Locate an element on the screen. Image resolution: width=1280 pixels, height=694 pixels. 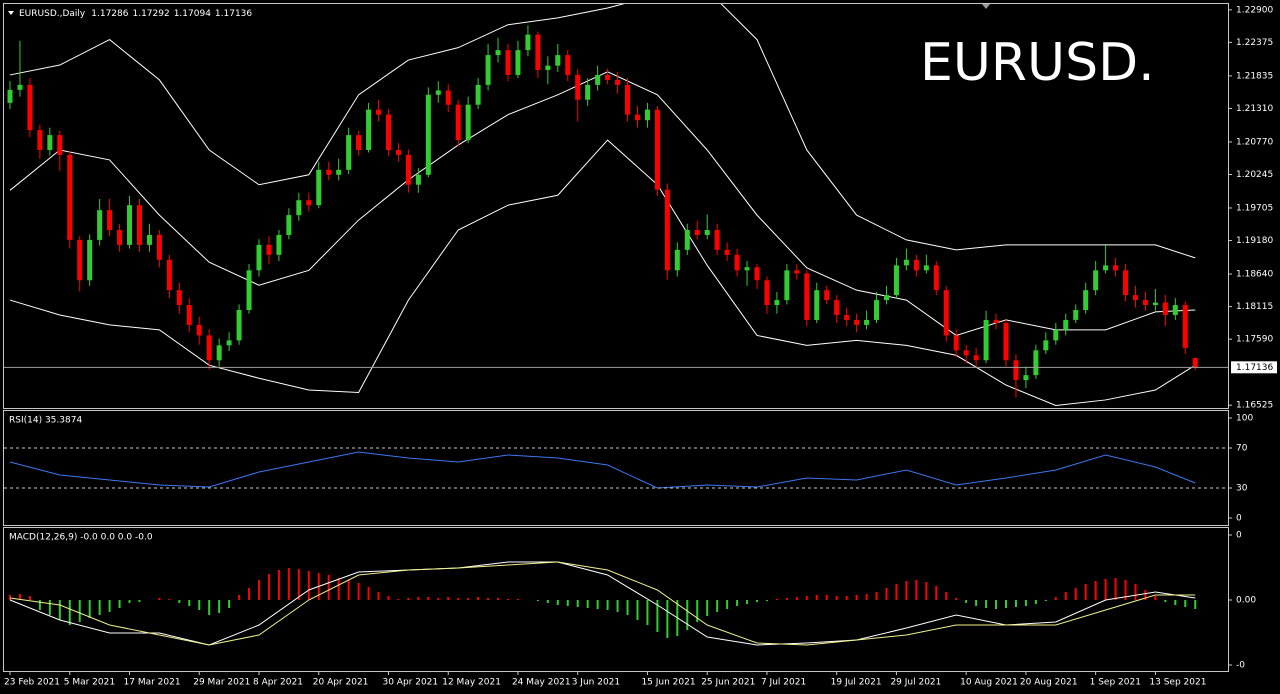
x-tick-label: 25 Jun 2021 is located at coordinates (728, 683).